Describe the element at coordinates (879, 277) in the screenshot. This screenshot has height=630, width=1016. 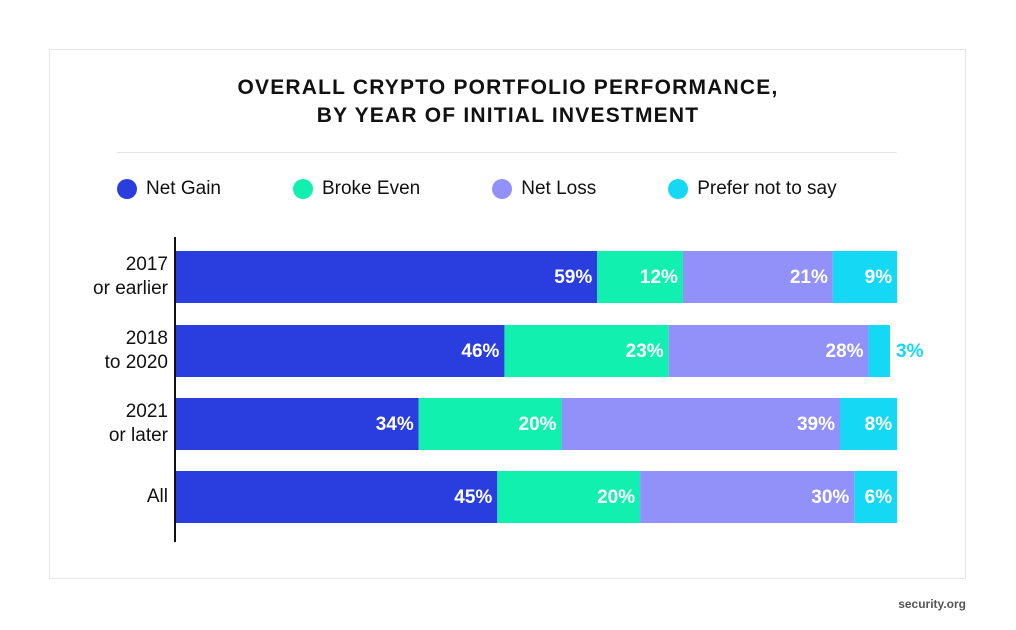
I see `value-label: 9%` at that location.